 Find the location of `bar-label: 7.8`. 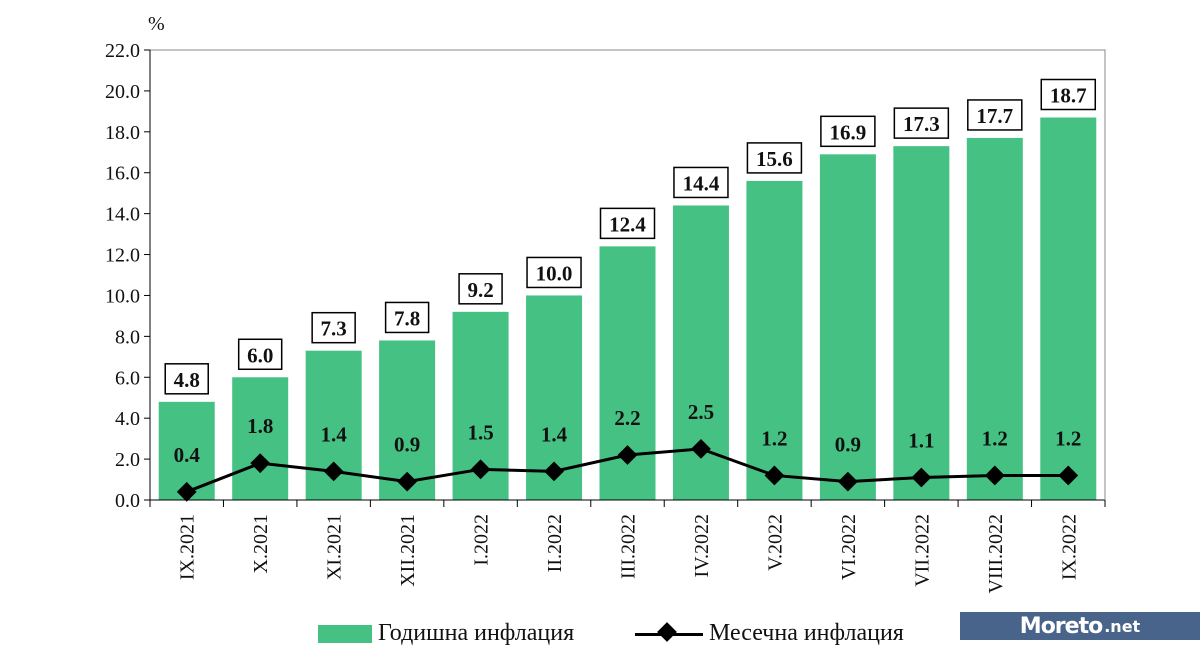

bar-label: 7.8 is located at coordinates (407, 318).